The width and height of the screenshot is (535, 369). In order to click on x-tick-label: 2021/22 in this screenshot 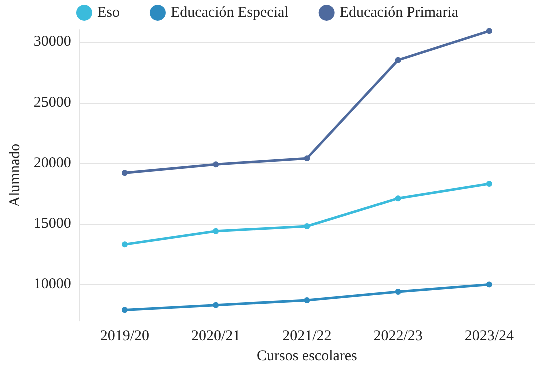, I will do `click(307, 336)`.